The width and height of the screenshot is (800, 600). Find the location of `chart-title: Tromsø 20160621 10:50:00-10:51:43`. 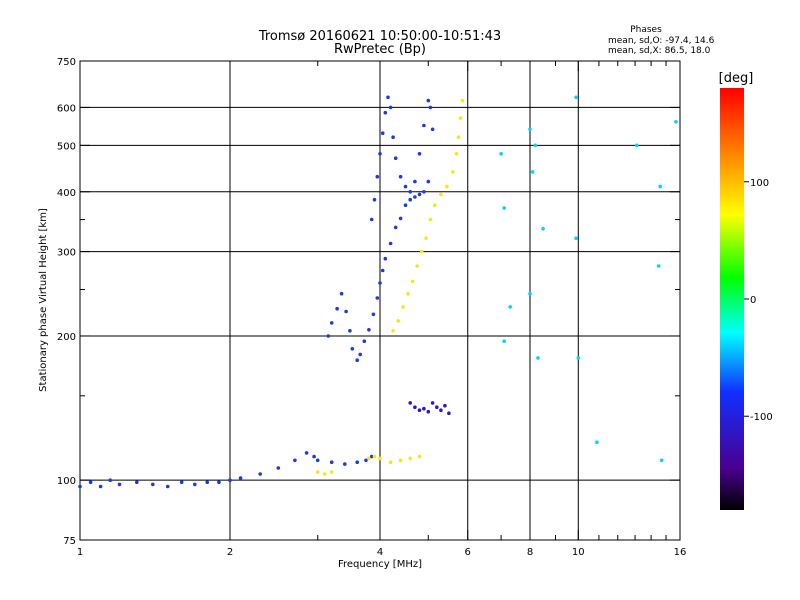

chart-title: Tromsø 20160621 10:50:00-10:51:43 is located at coordinates (379, 36).